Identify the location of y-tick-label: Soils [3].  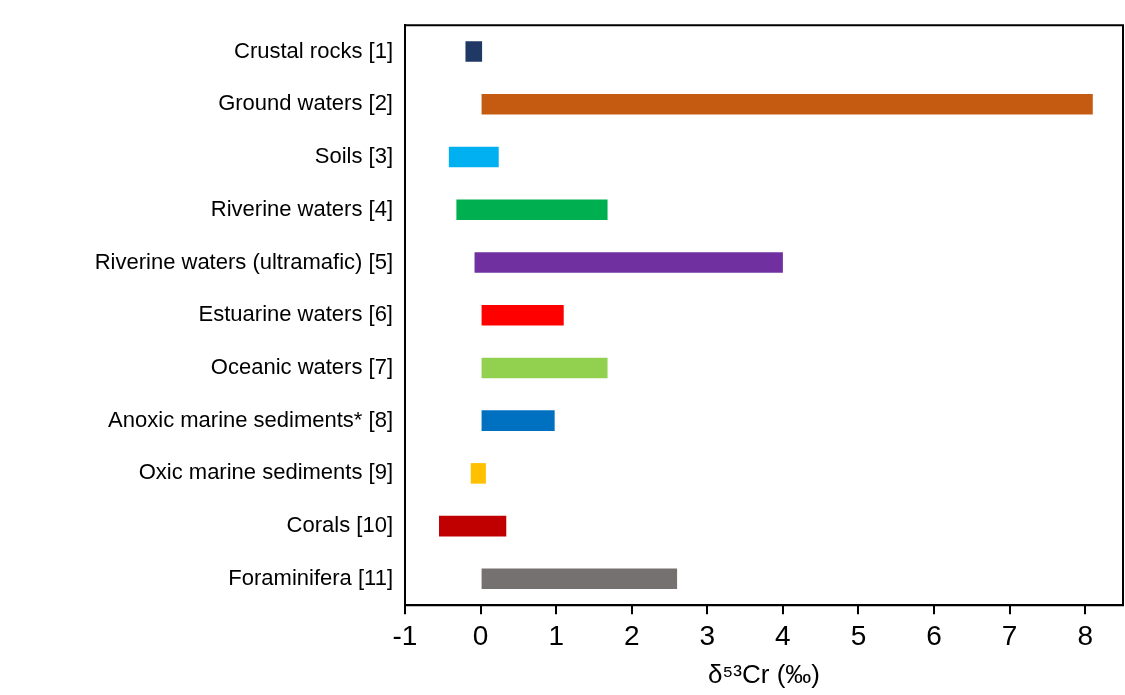
(353, 156).